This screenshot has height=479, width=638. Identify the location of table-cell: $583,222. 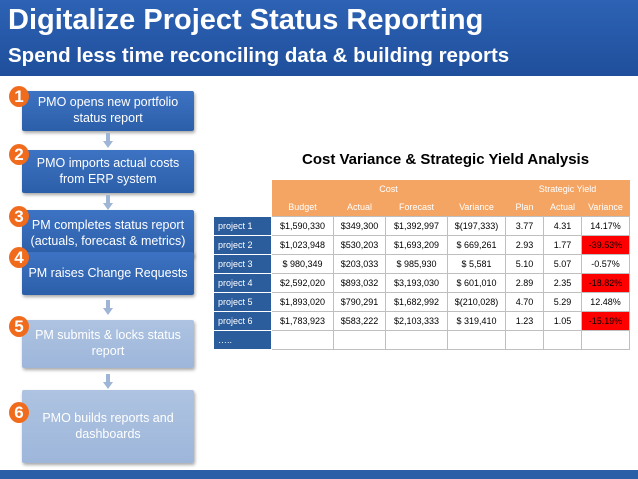
(359, 321).